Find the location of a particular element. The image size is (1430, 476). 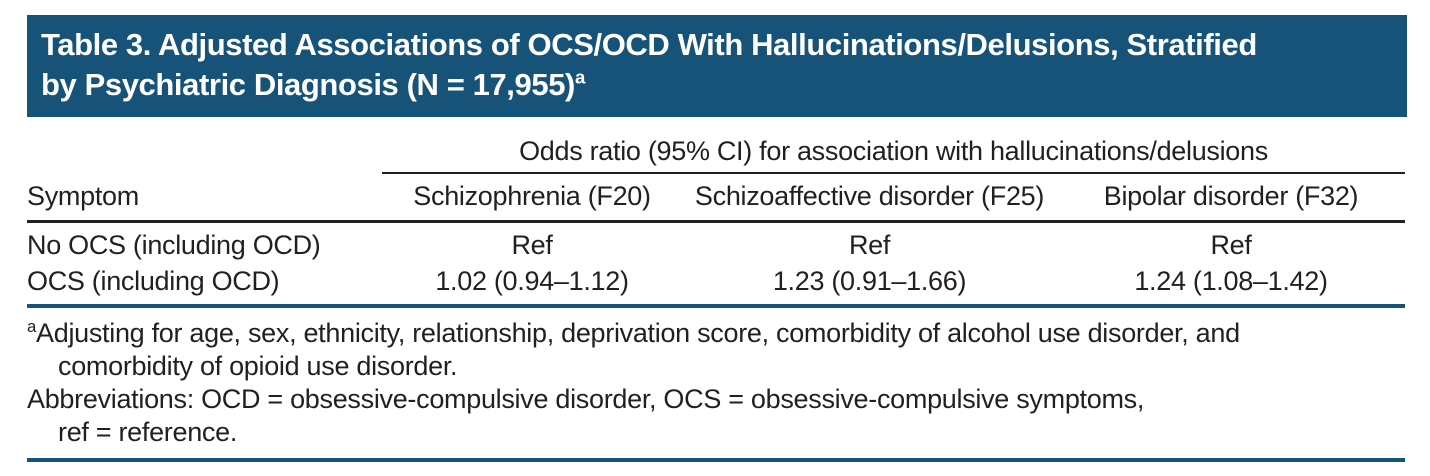

column-header-symptom: Symptom is located at coordinates (204, 198).